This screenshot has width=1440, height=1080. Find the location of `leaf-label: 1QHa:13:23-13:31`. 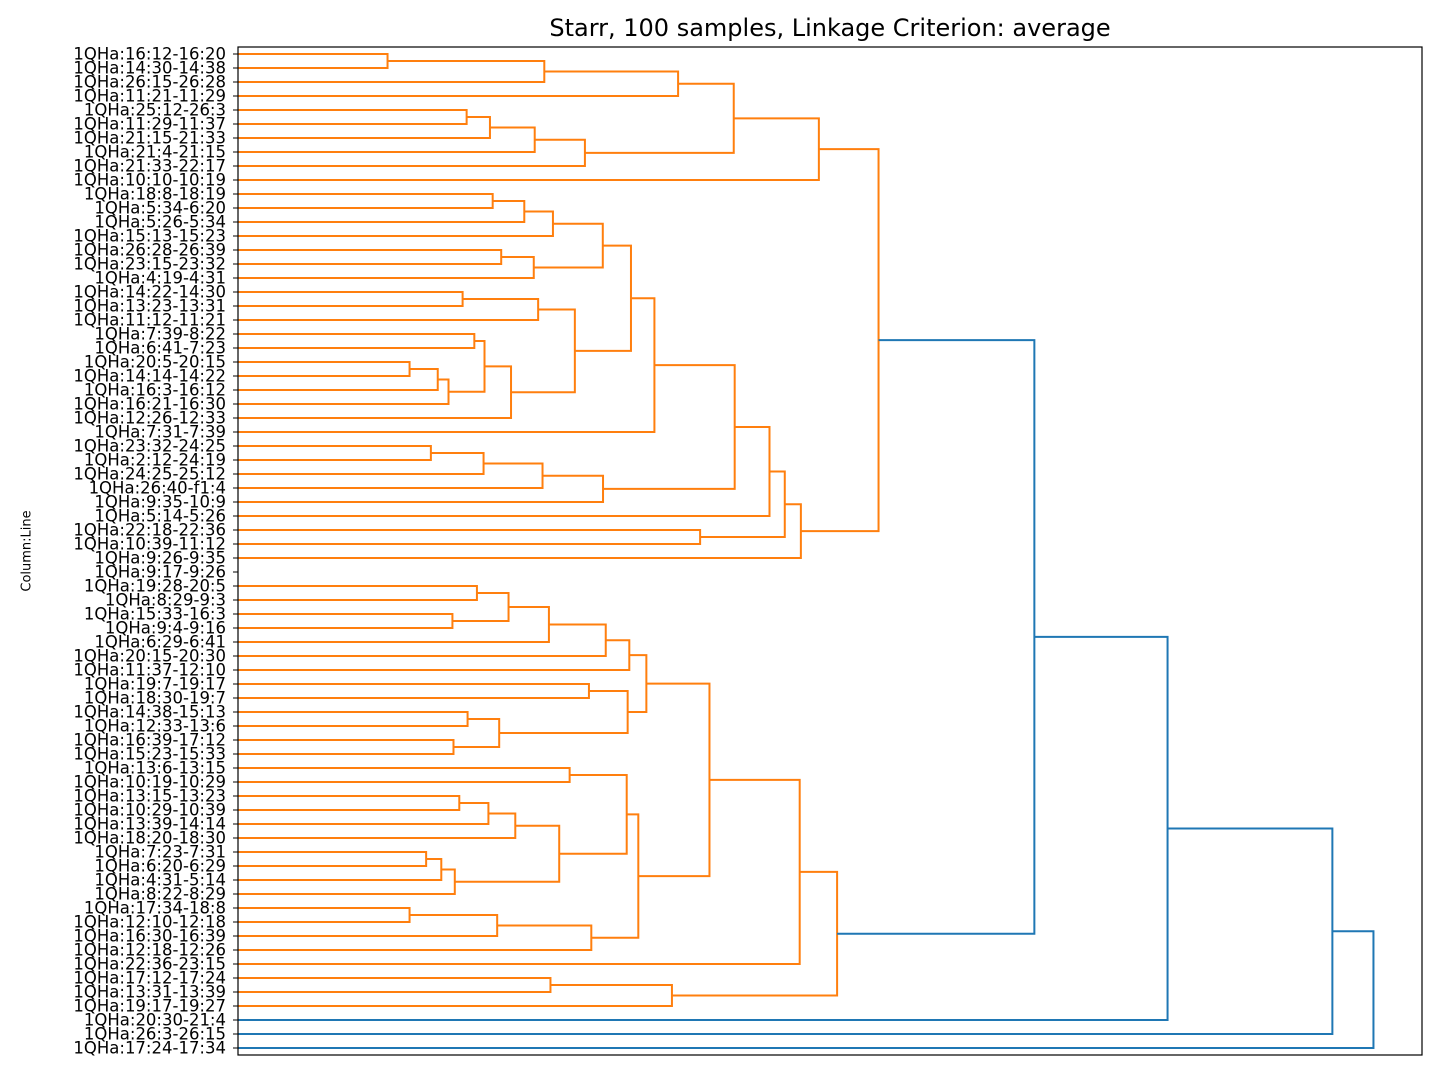

leaf-label: 1QHa:13:23-13:31 is located at coordinates (149, 306).